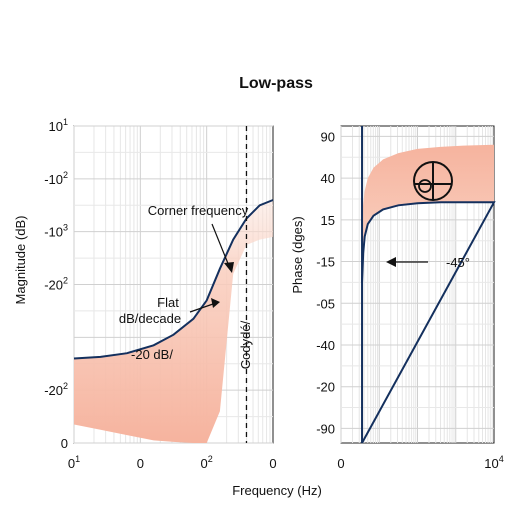 This screenshot has width=512, height=512. Describe the element at coordinates (58, 125) in the screenshot. I see `magnitude-ytick: 101` at that location.